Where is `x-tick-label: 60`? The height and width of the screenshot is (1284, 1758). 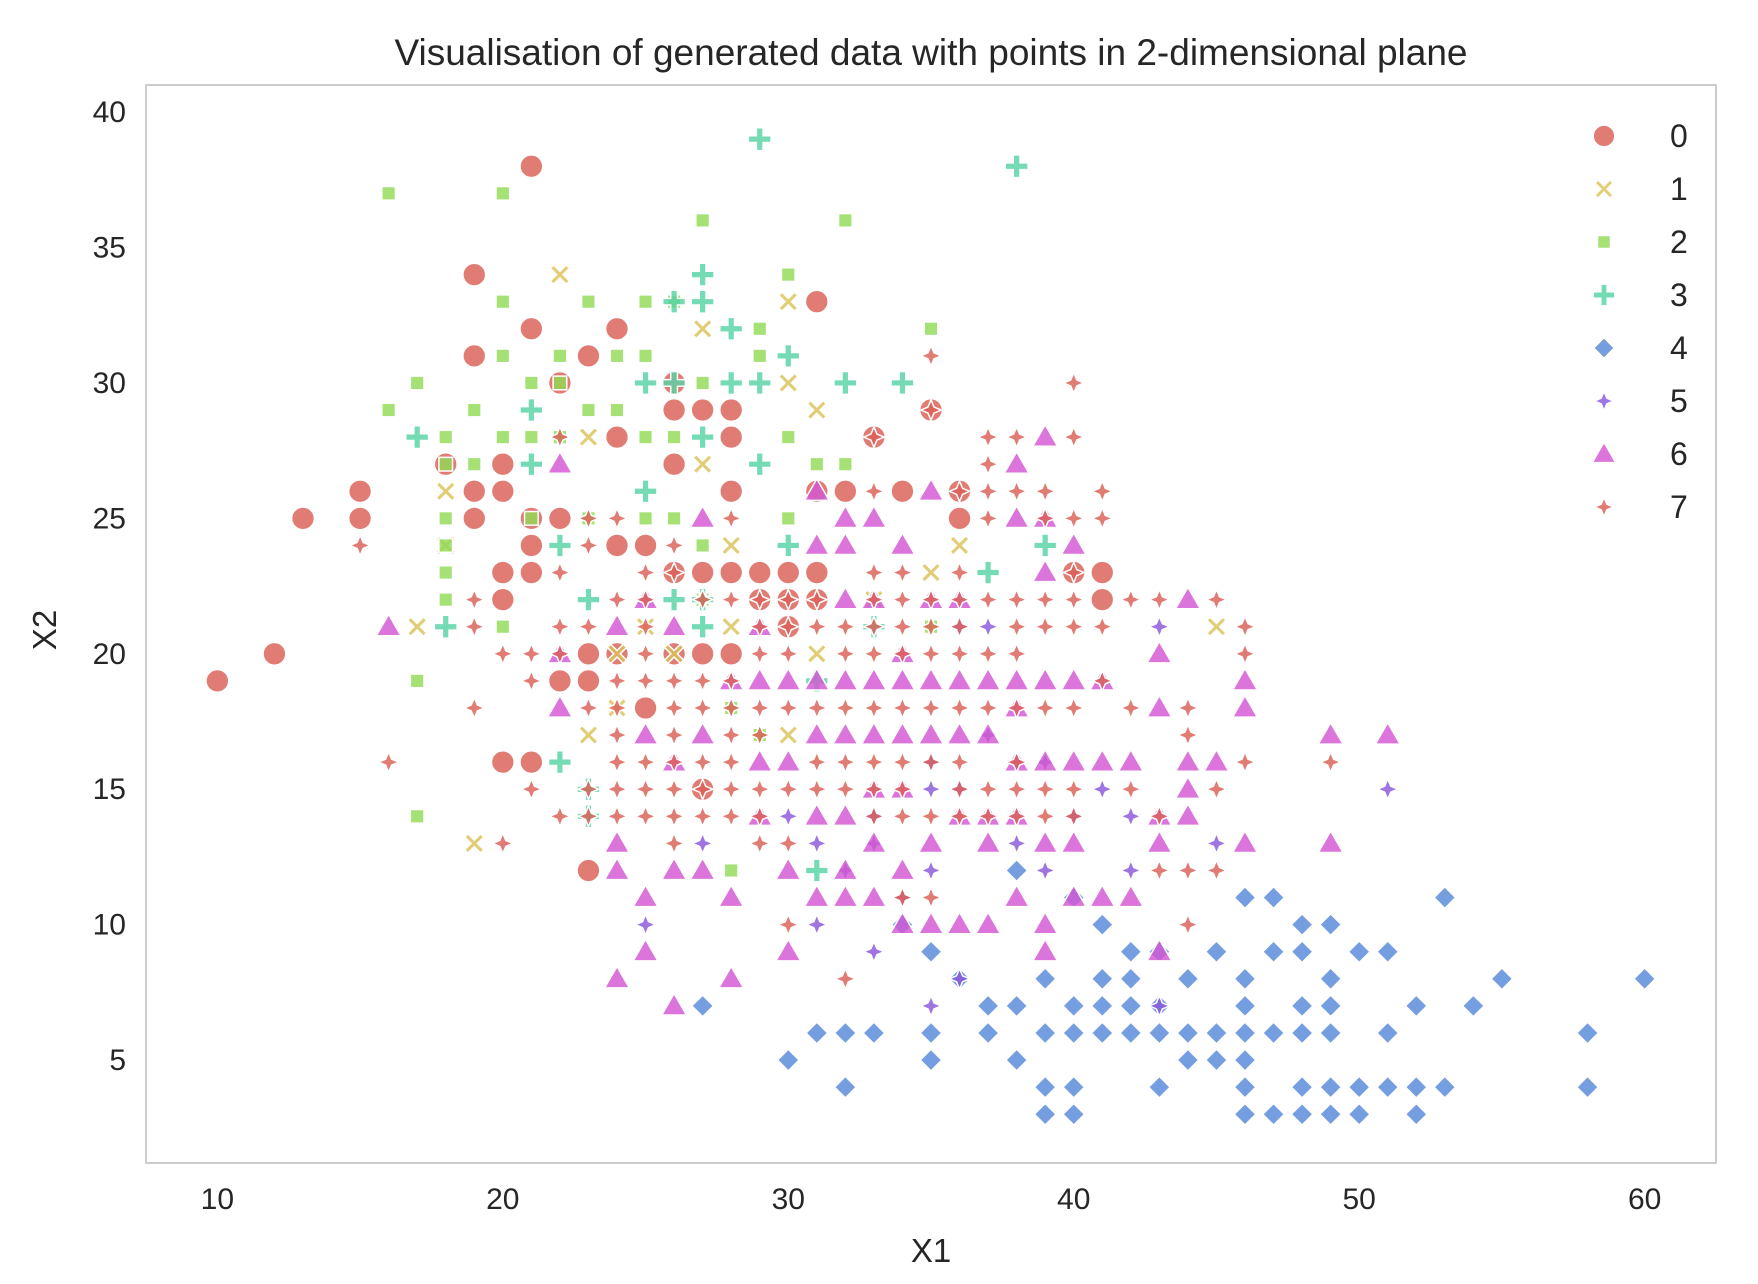 x-tick-label: 60 is located at coordinates (1644, 1199).